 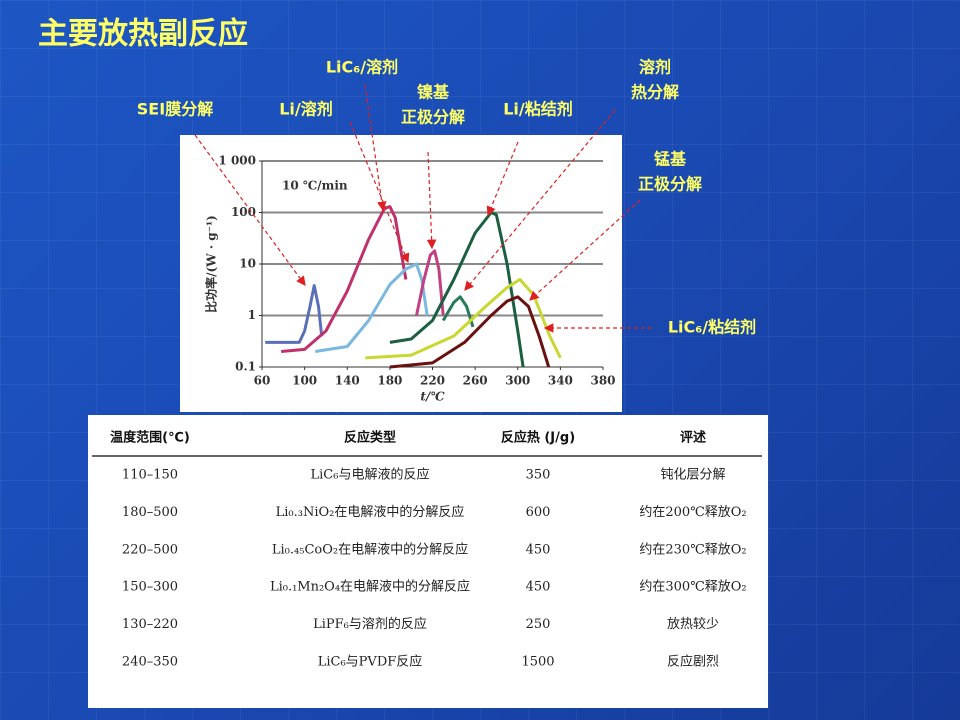 What do you see at coordinates (538, 624) in the screenshot?
I see `table-cell: 250` at bounding box center [538, 624].